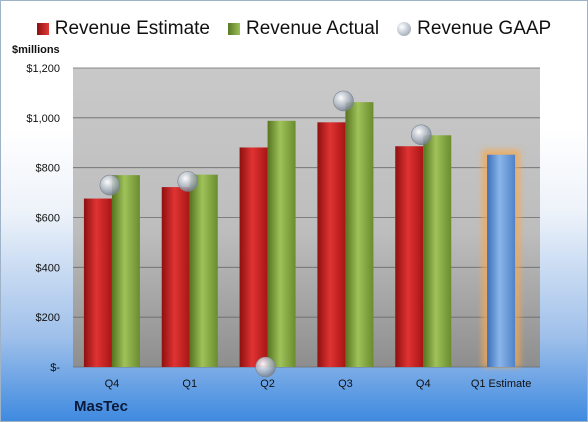  I want to click on legend-label-actual: Revenue Actual, so click(313, 28).